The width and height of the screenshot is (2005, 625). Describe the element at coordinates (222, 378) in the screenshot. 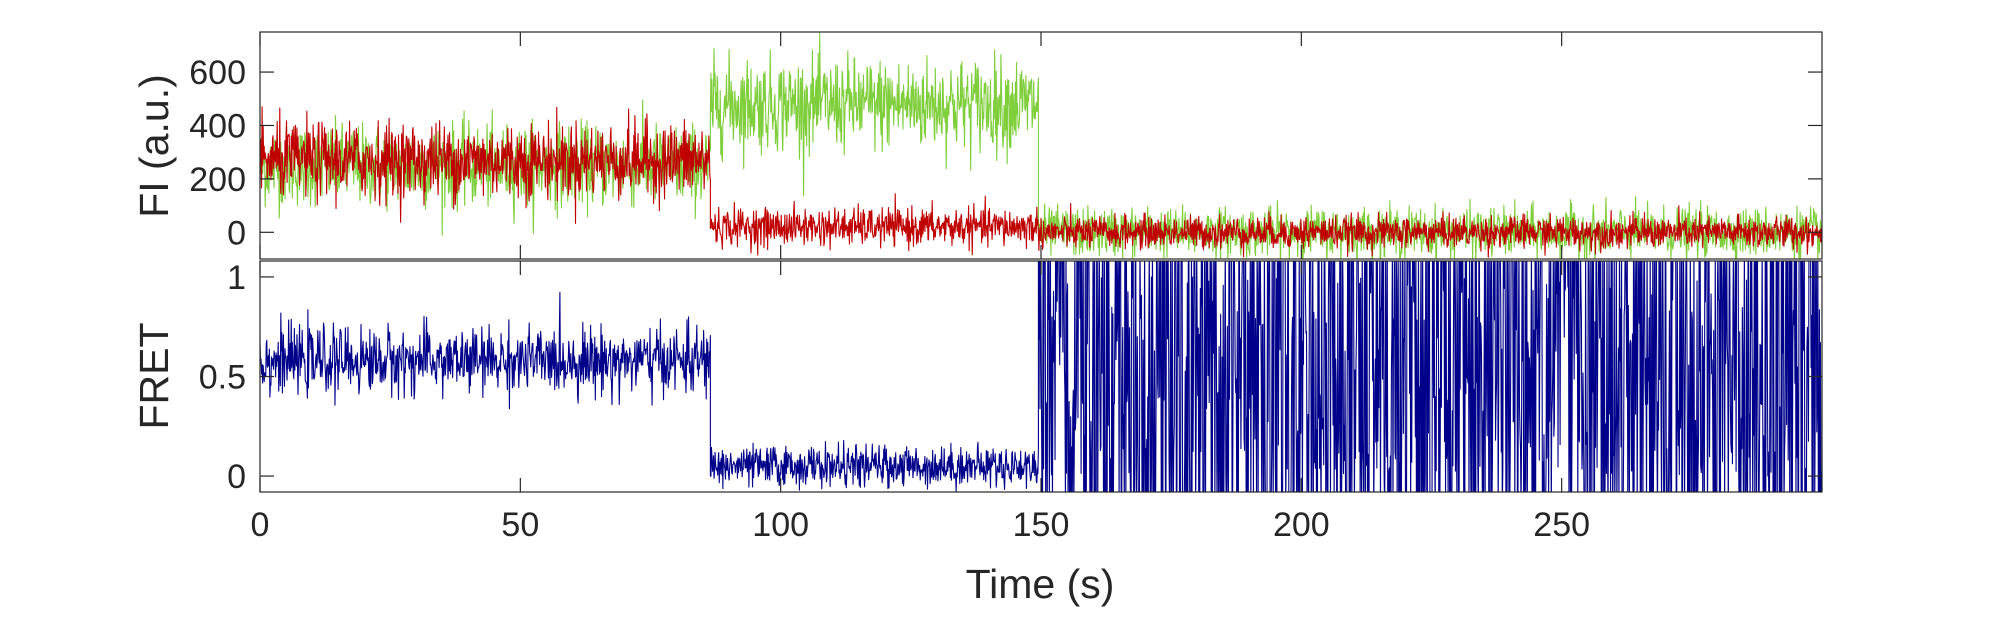

I see `y-tick-label: 0.5` at that location.